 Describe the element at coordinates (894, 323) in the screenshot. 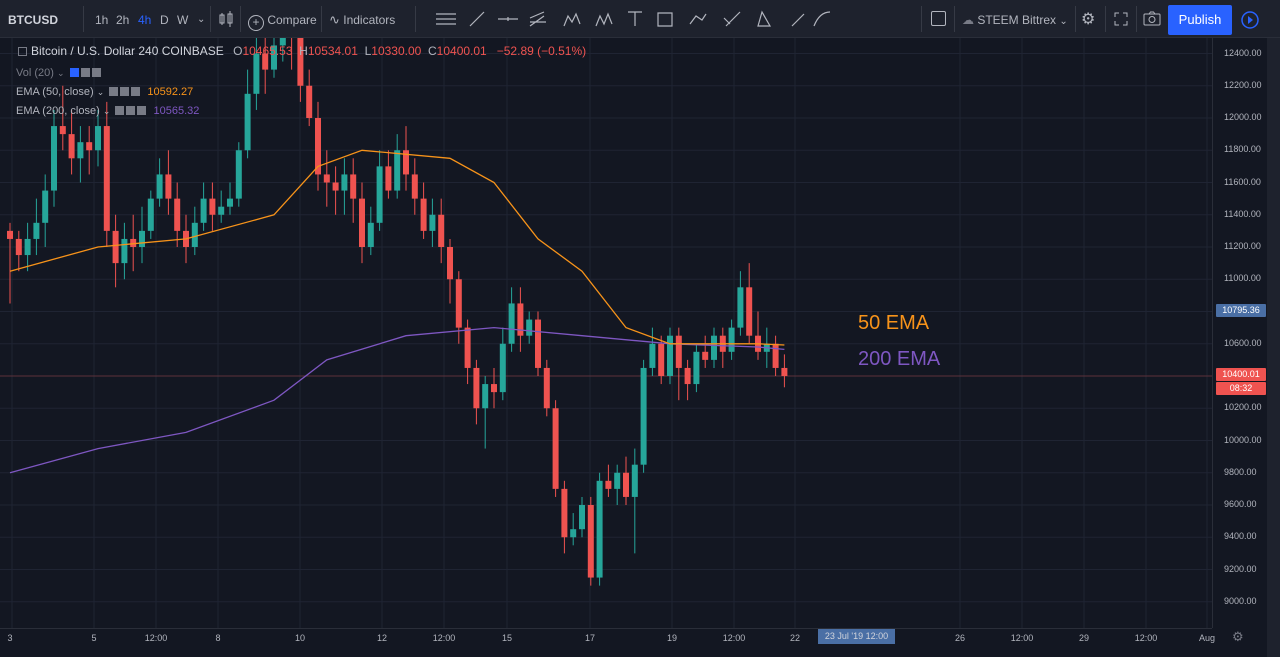

I see `ema50-annotation: 50 EMA` at that location.